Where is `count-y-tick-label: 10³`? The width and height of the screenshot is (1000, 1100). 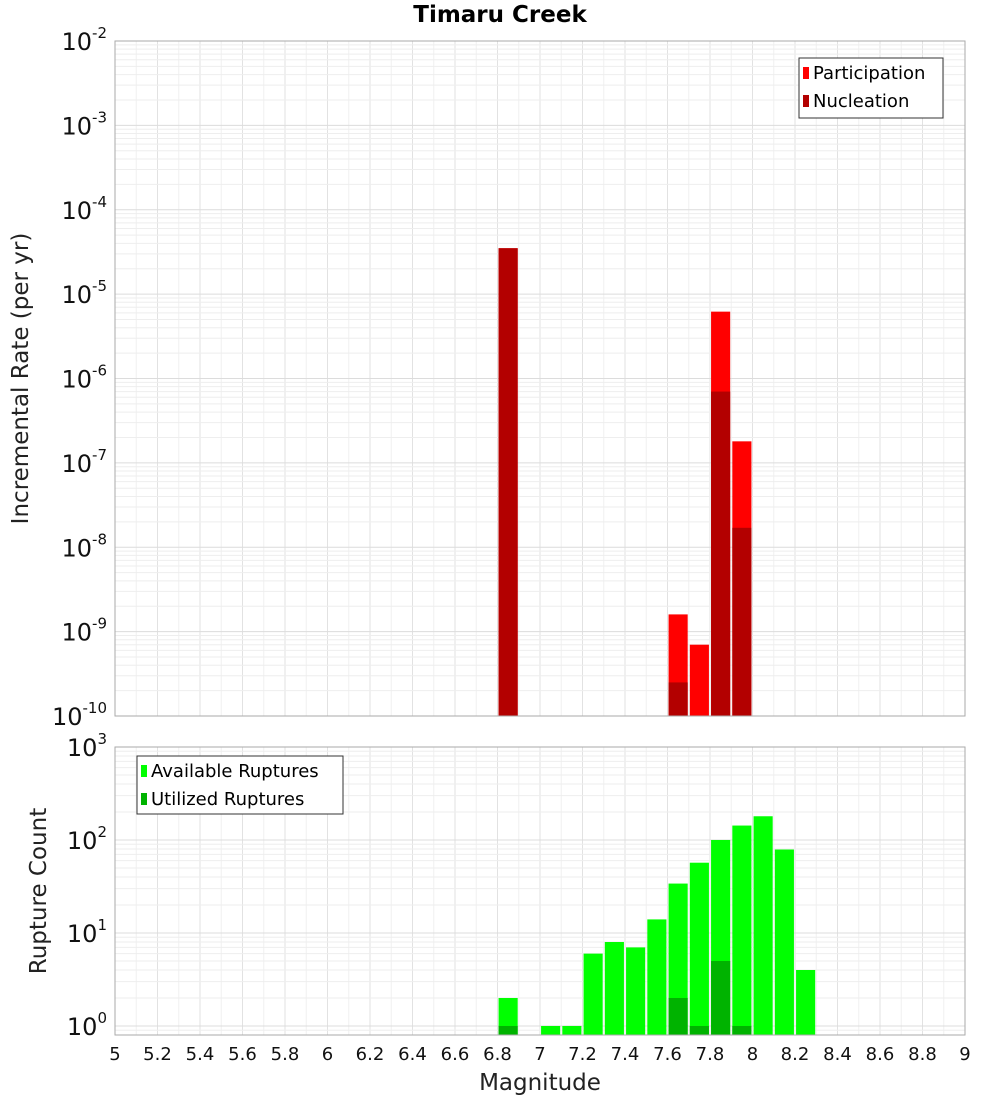
count-y-tick-label: 10³ is located at coordinates (87, 746).